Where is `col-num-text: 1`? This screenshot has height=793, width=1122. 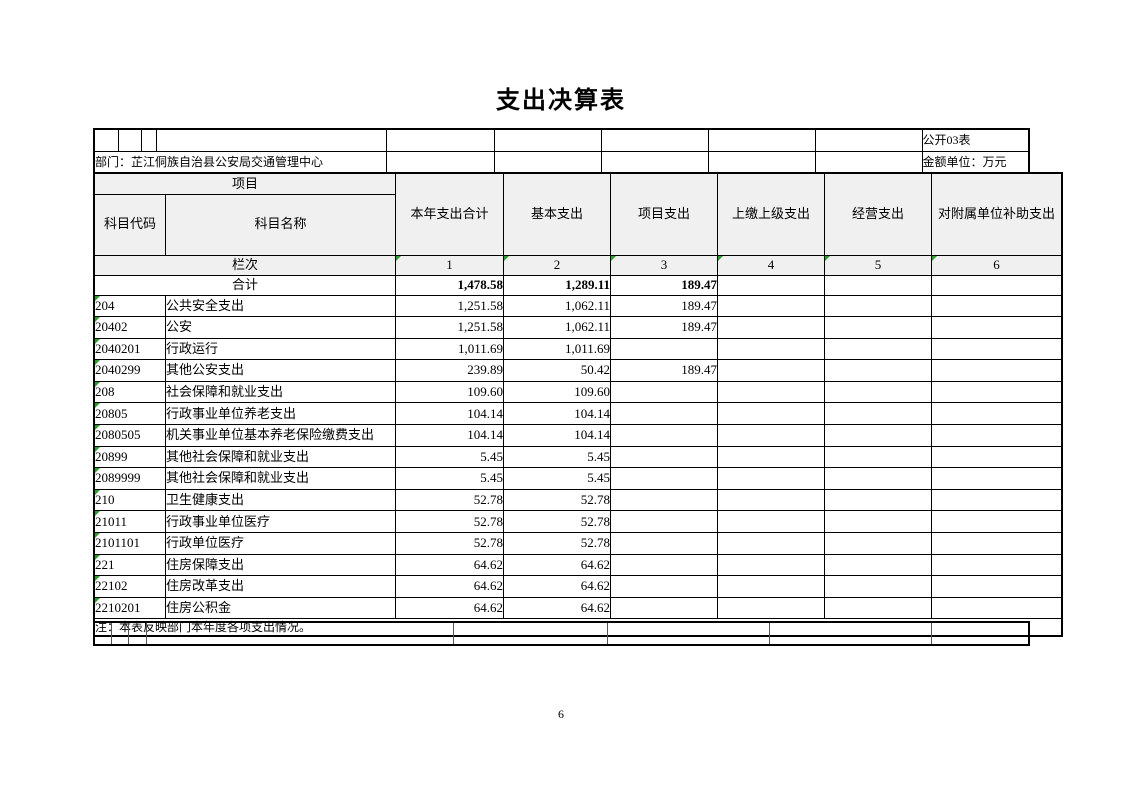
col-num-text: 1 is located at coordinates (449, 264).